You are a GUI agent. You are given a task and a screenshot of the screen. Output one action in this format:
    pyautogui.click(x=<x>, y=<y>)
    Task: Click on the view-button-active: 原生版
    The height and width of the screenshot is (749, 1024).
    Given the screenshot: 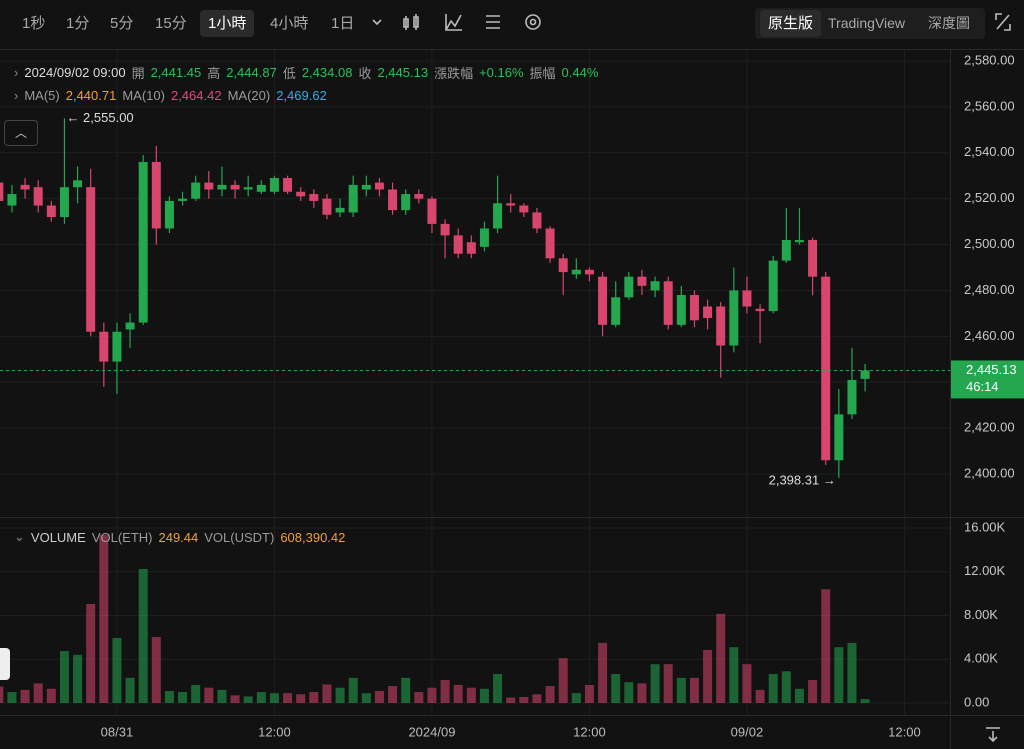 What is the action you would take?
    pyautogui.click(x=791, y=23)
    